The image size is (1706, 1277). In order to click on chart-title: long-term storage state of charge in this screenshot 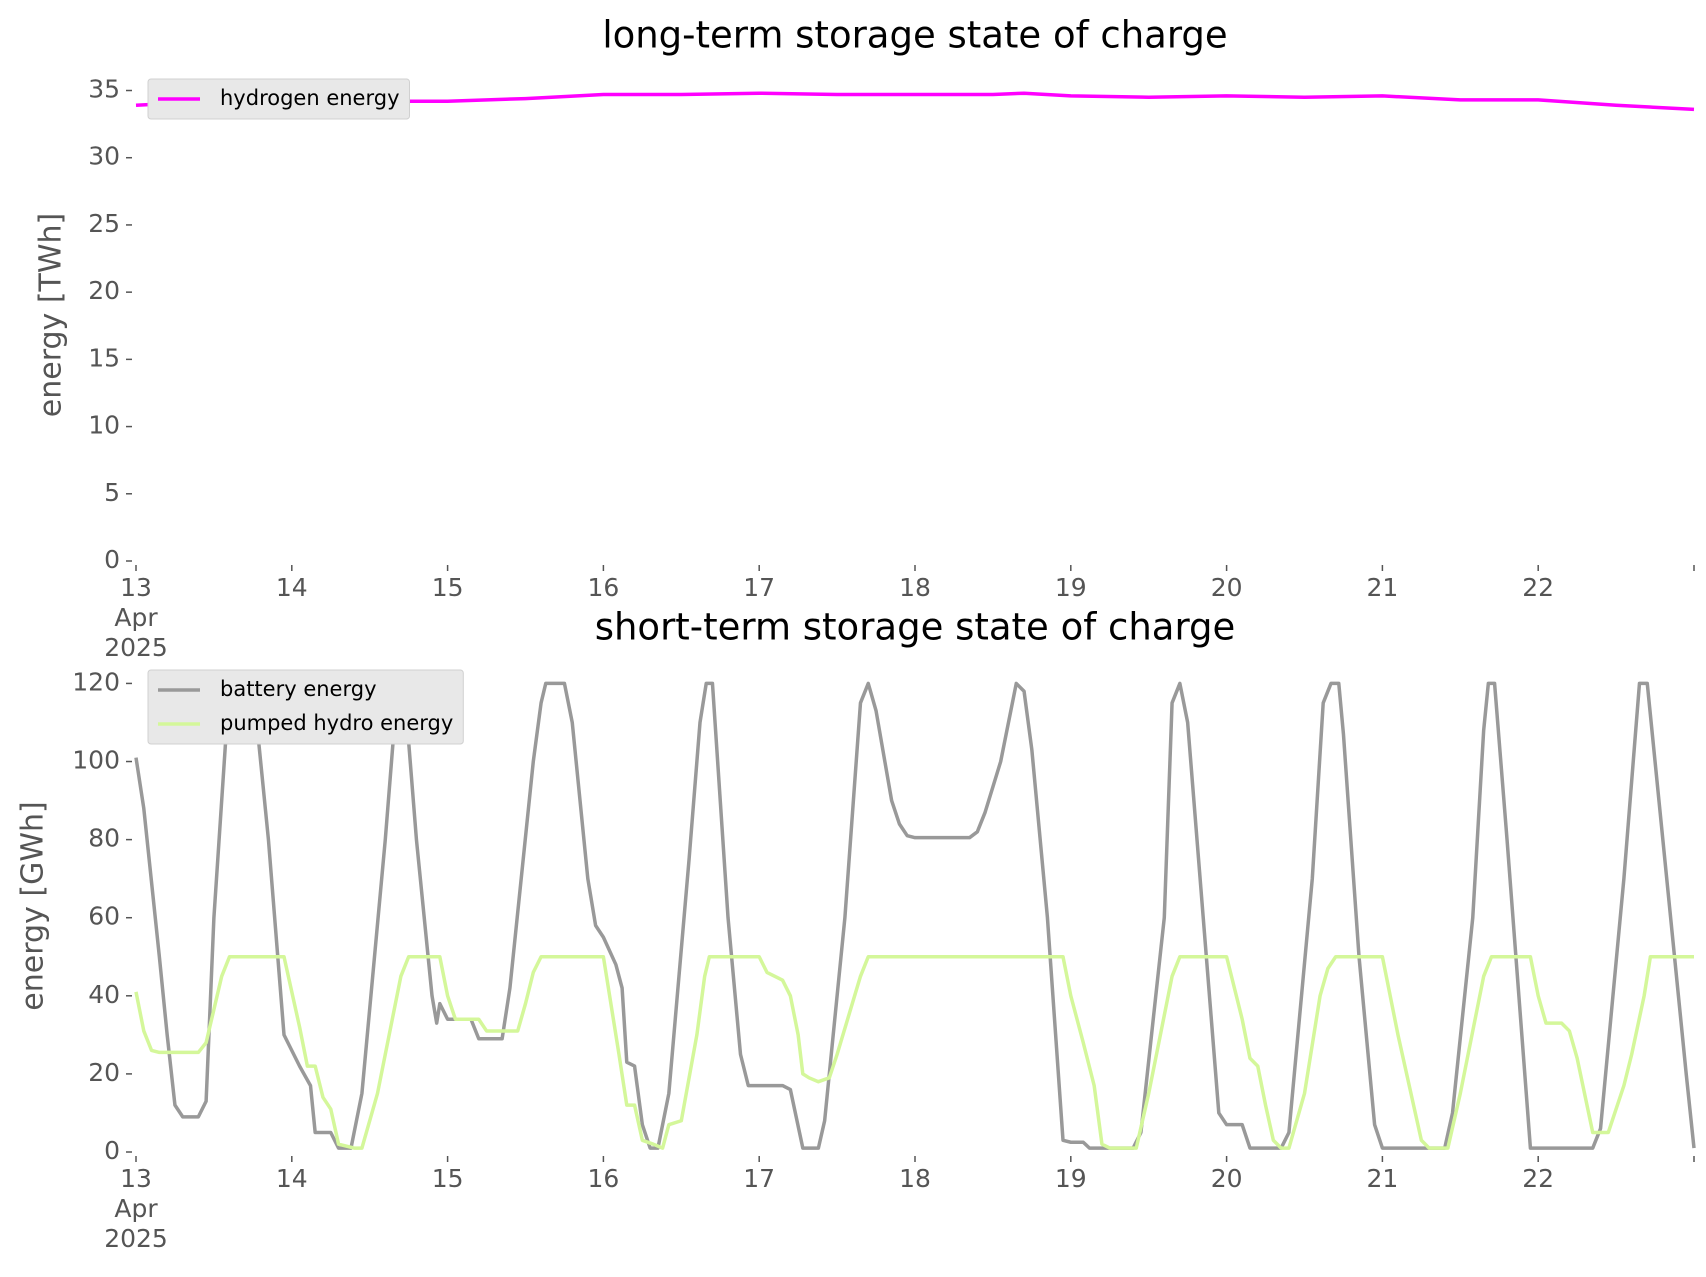, I will do `click(914, 35)`.